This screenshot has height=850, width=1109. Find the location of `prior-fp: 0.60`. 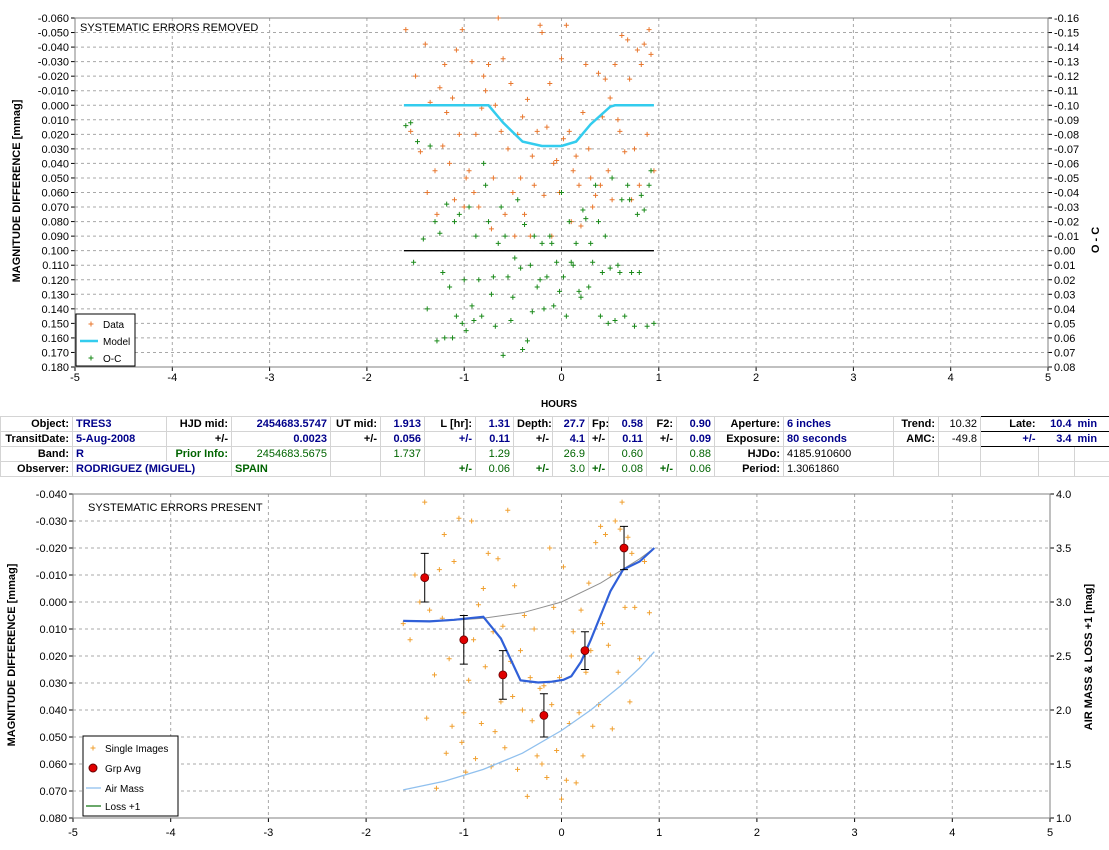

prior-fp: 0.60 is located at coordinates (627, 454).